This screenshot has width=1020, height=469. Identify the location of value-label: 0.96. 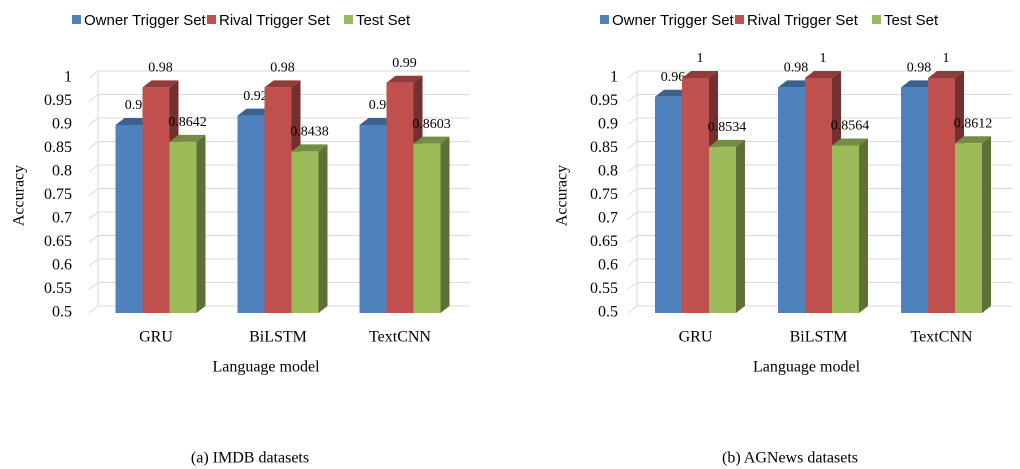
(673, 77).